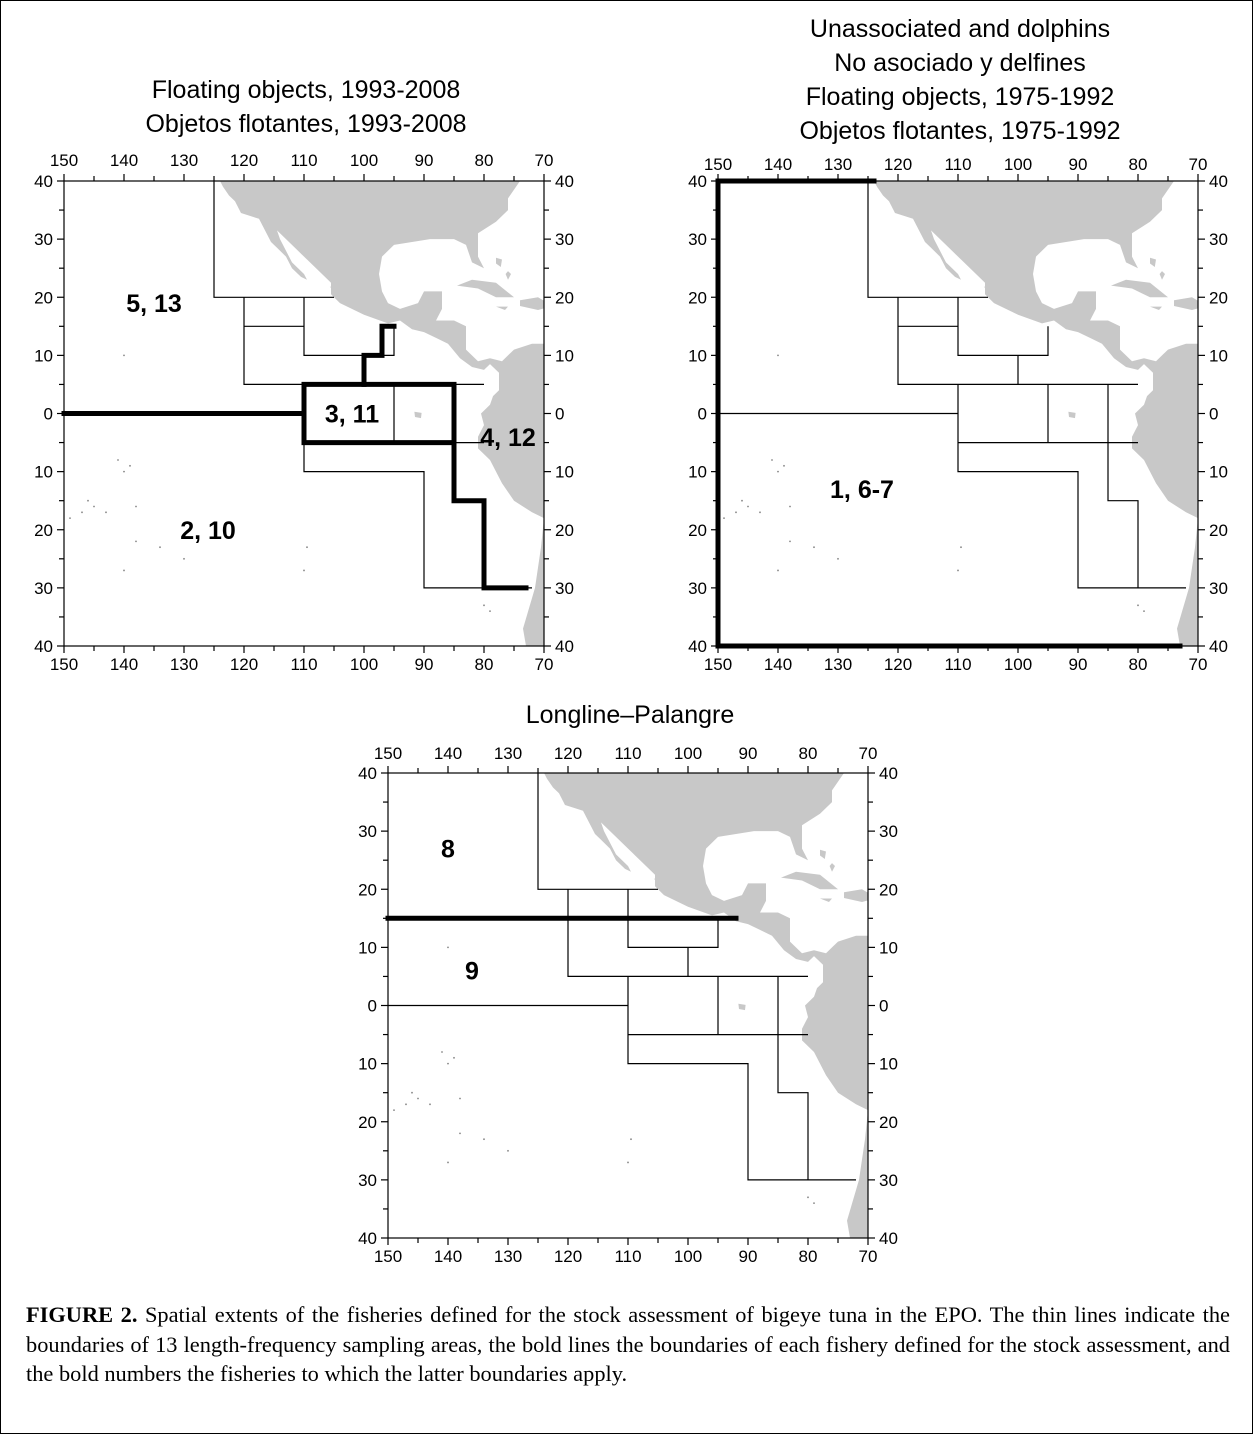 This screenshot has width=1253, height=1434. What do you see at coordinates (154, 304) in the screenshot?
I see `fishery-label: 5, 13` at bounding box center [154, 304].